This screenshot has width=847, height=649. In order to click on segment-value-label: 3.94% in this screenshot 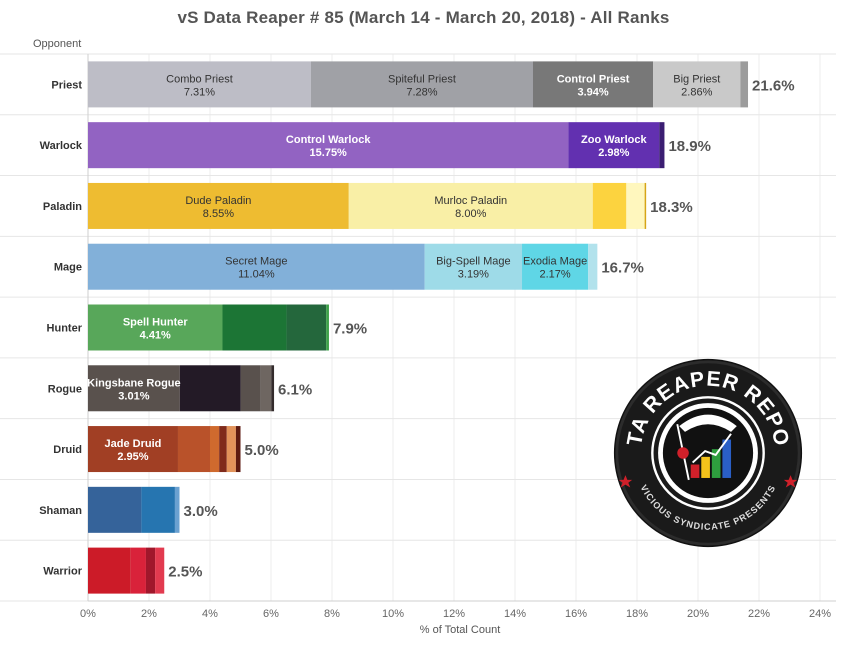, I will do `click(592, 92)`.